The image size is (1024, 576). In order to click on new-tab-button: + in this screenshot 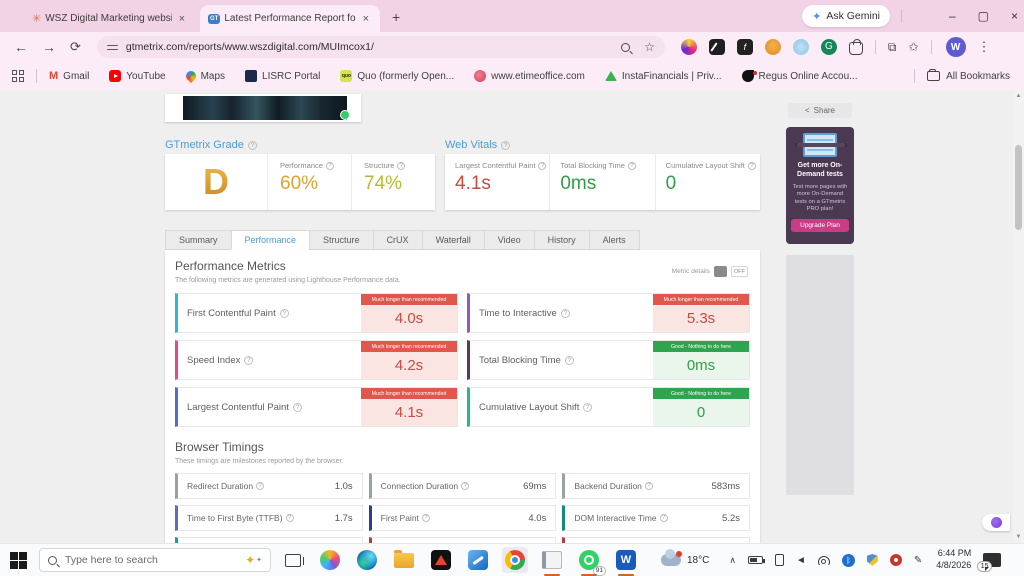, I will do `click(396, 17)`.